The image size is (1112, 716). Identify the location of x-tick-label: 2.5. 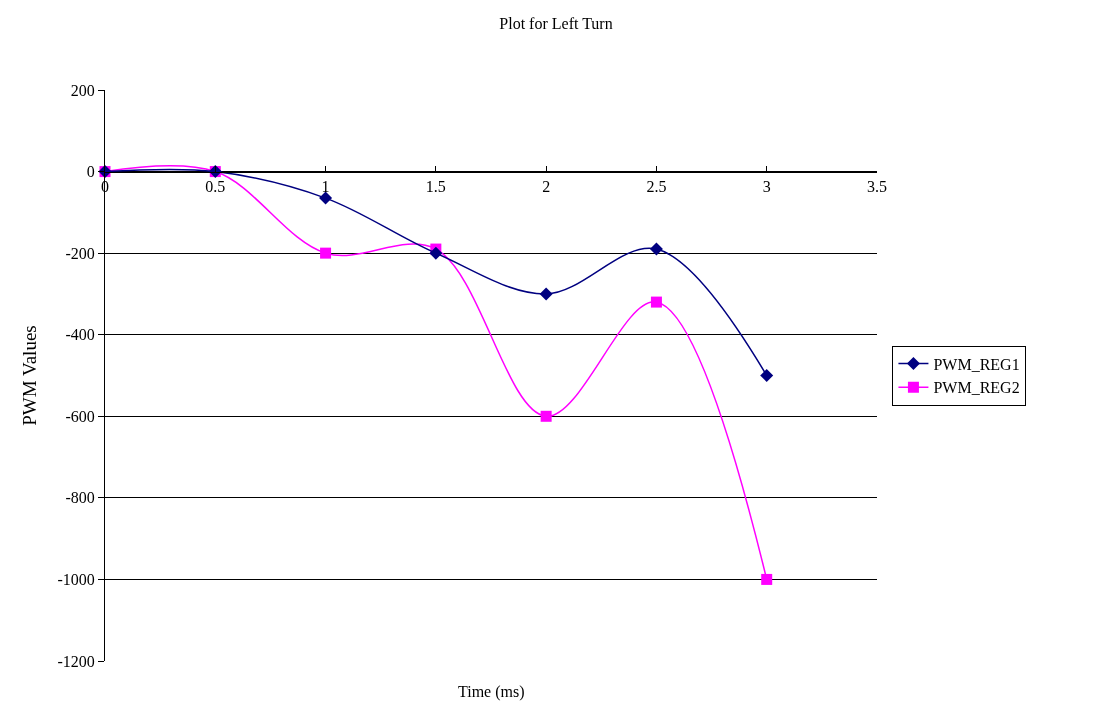
(656, 186).